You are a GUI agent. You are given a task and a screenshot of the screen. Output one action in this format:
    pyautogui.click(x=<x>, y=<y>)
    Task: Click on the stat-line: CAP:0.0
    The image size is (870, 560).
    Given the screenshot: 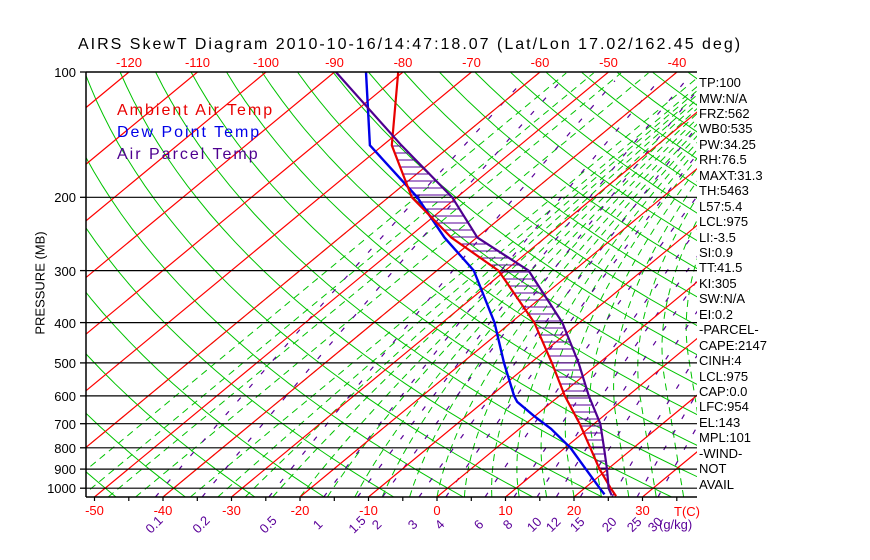 What is the action you would take?
    pyautogui.click(x=723, y=391)
    